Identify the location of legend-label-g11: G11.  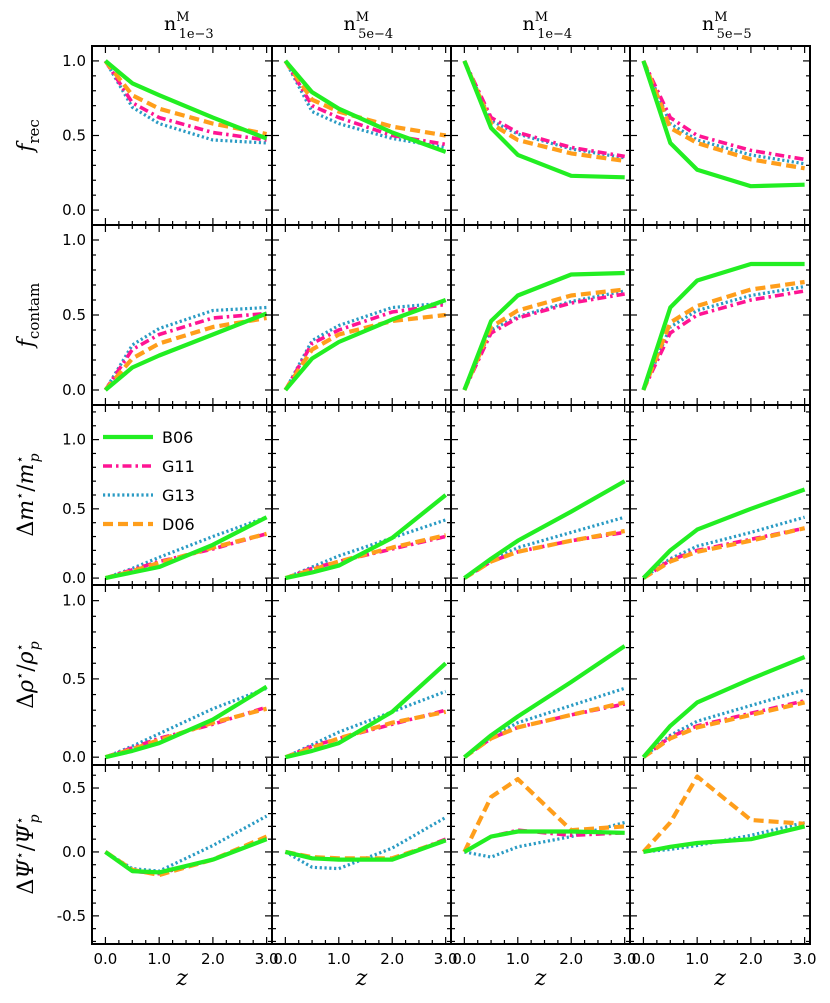
(178, 466).